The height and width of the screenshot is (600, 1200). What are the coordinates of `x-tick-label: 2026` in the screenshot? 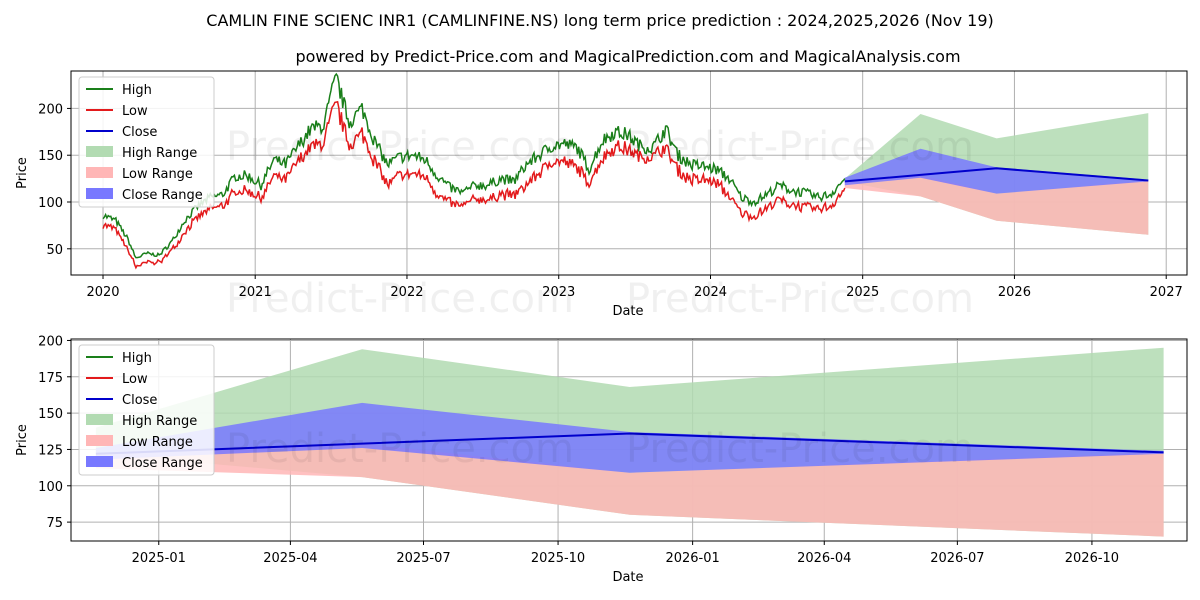 It's located at (1014, 292).